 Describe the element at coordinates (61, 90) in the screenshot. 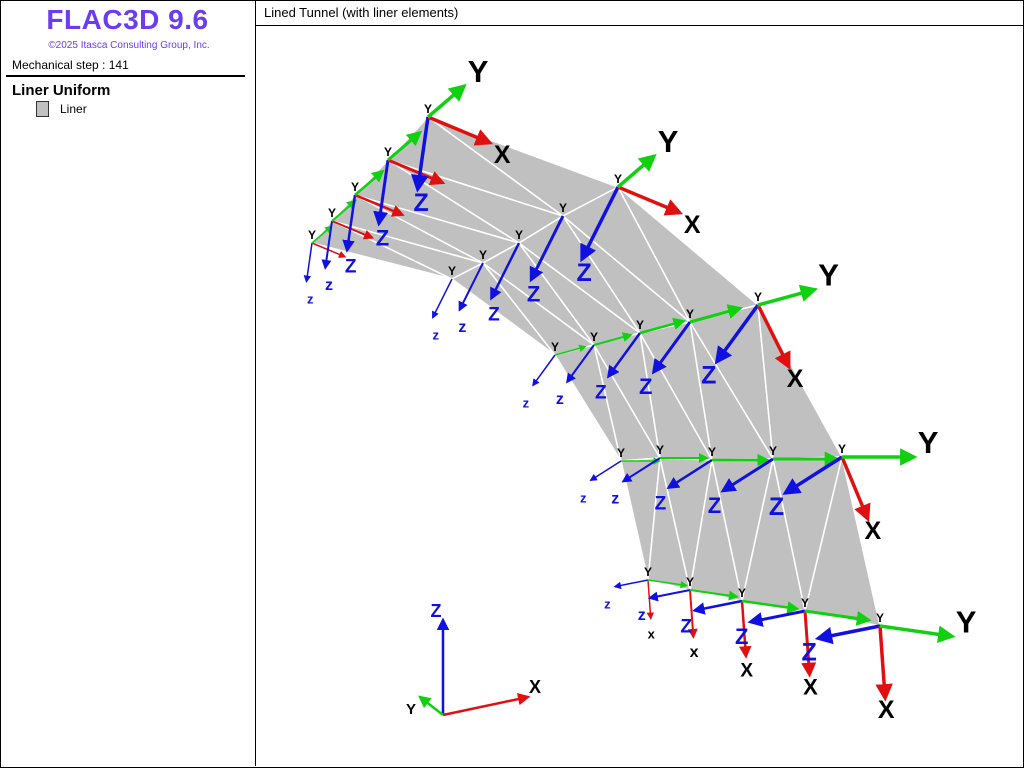

I see `legend-title: Liner Uniform` at that location.